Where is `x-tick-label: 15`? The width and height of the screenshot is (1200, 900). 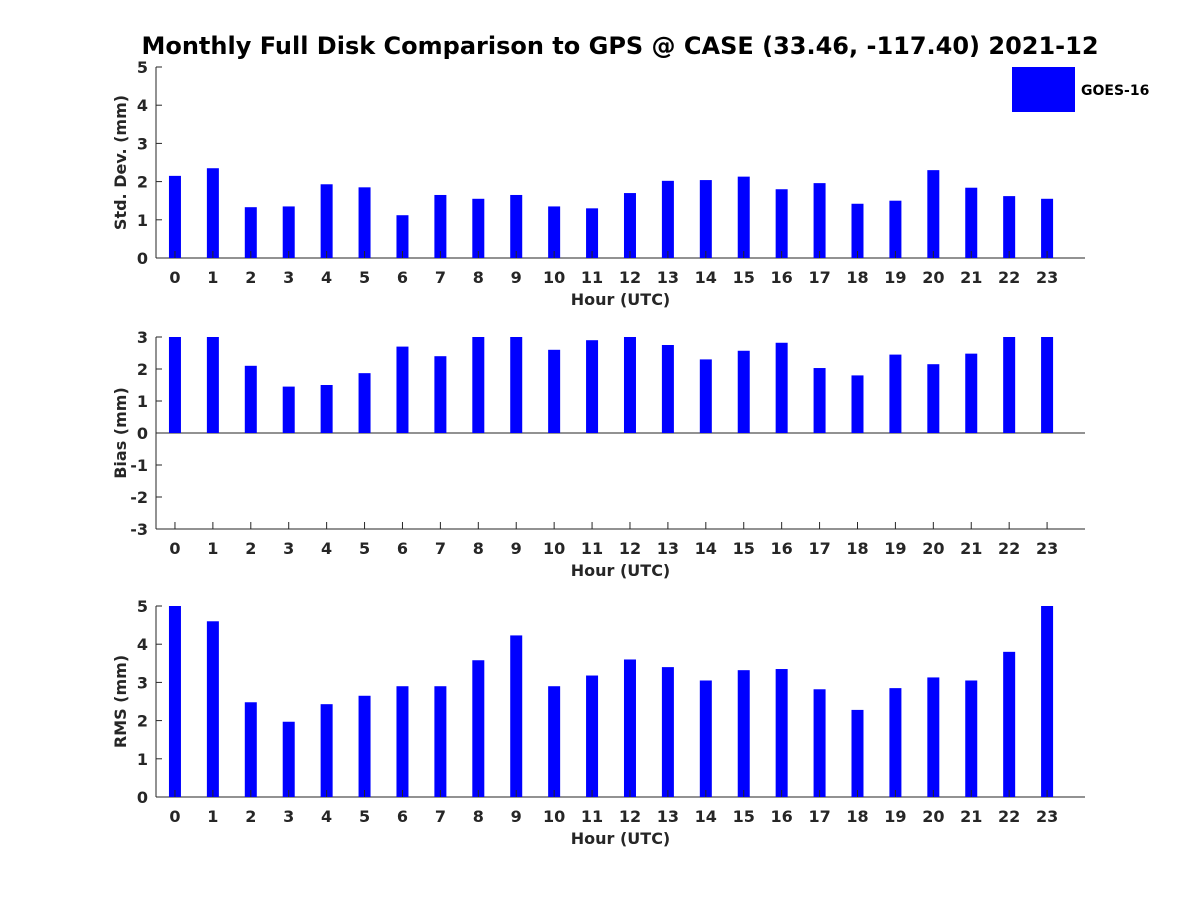
x-tick-label: 15 is located at coordinates (744, 277).